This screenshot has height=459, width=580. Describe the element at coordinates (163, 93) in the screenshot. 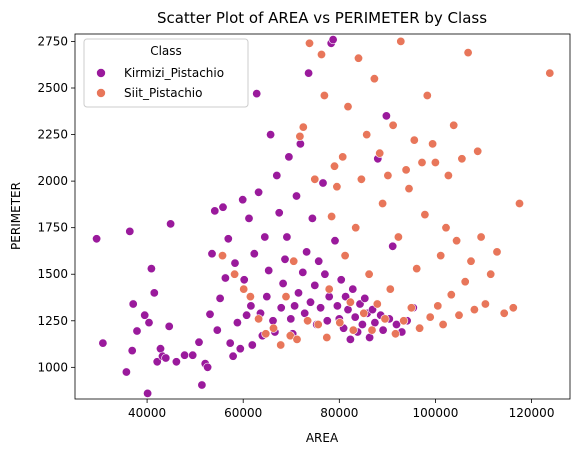

I see `legend-label-siit: Siit_Pistachio` at that location.